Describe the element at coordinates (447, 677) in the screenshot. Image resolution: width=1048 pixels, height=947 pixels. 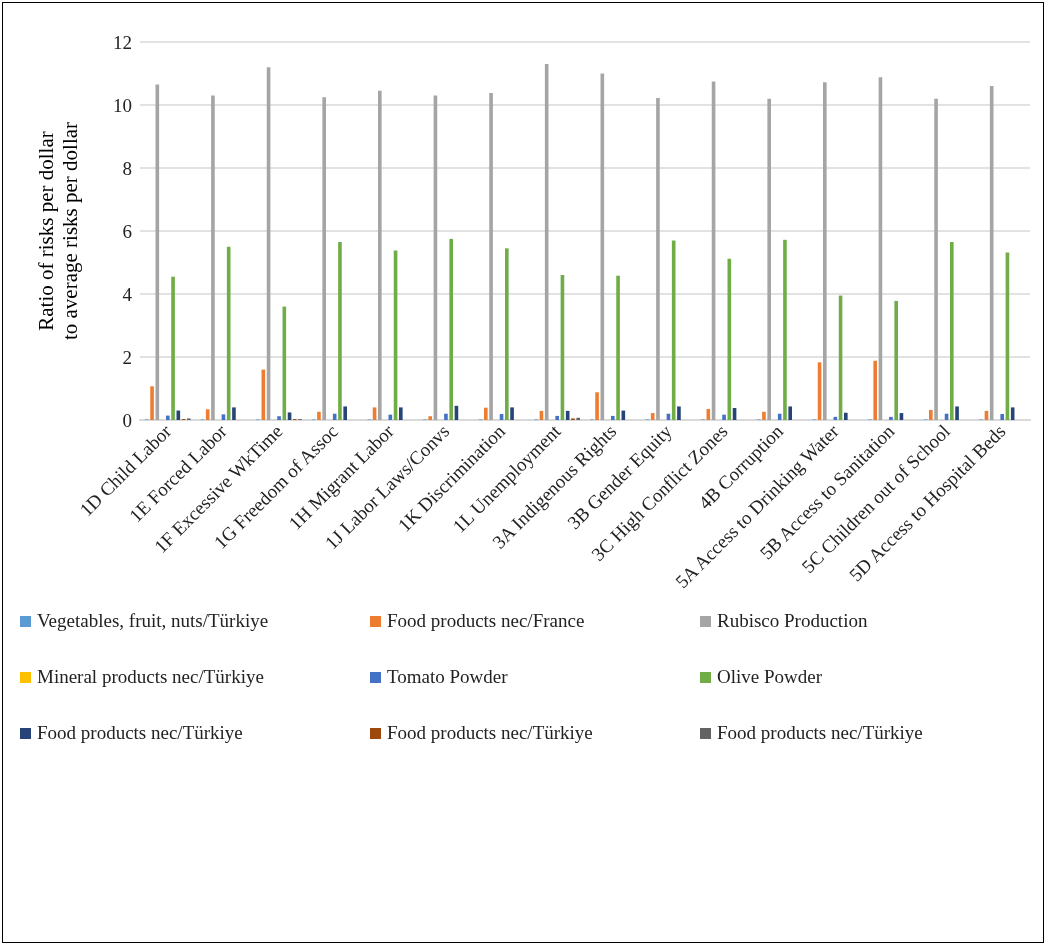
I see `legend-label: Tomato Powder` at that location.